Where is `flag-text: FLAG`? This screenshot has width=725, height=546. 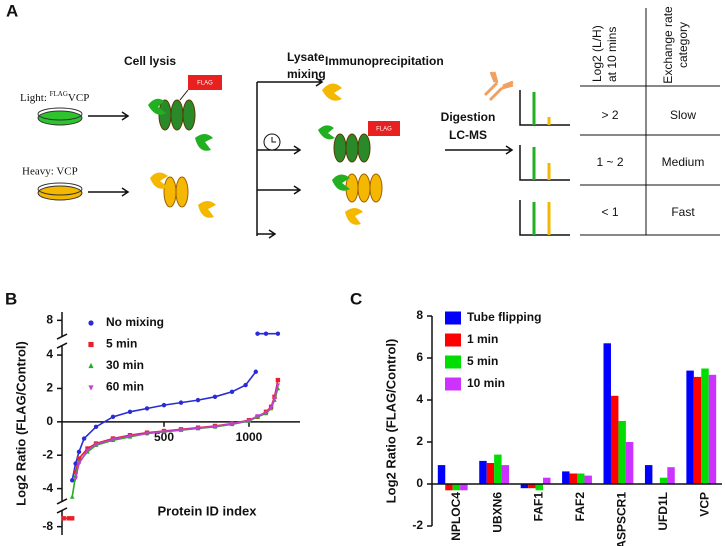 flag-text: FLAG is located at coordinates (384, 130).